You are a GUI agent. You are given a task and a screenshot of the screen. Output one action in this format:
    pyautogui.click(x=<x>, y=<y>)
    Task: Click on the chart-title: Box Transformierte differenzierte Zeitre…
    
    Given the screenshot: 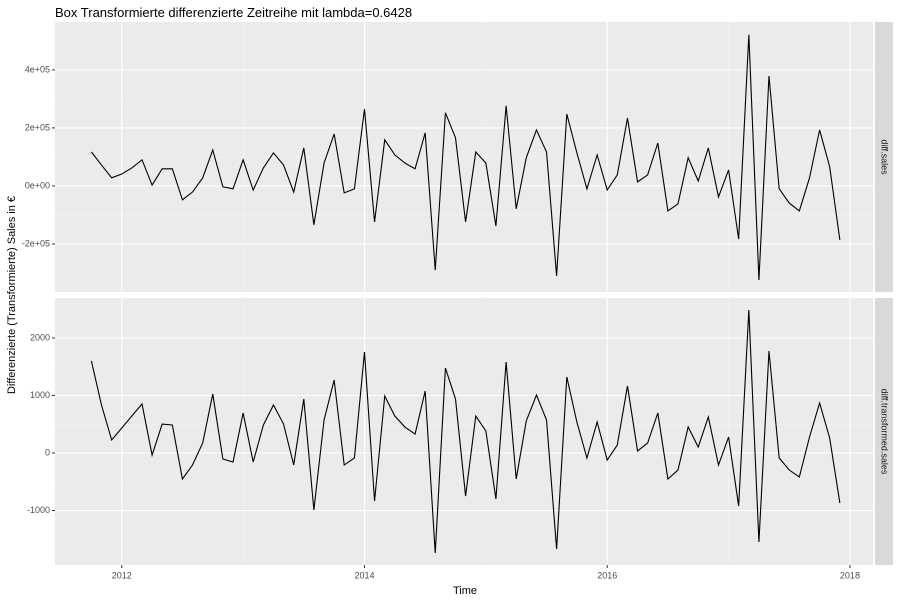 What is the action you would take?
    pyautogui.click(x=233, y=12)
    